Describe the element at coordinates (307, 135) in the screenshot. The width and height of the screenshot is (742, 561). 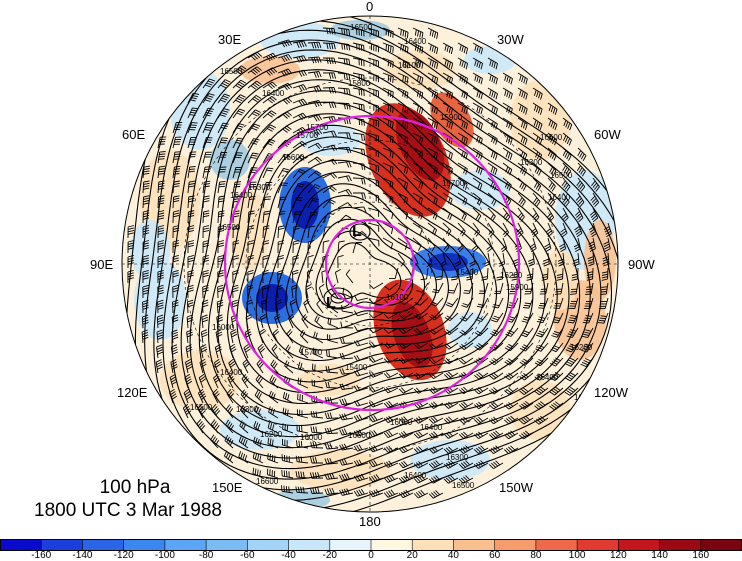
I see `contour-label: 15700` at that location.